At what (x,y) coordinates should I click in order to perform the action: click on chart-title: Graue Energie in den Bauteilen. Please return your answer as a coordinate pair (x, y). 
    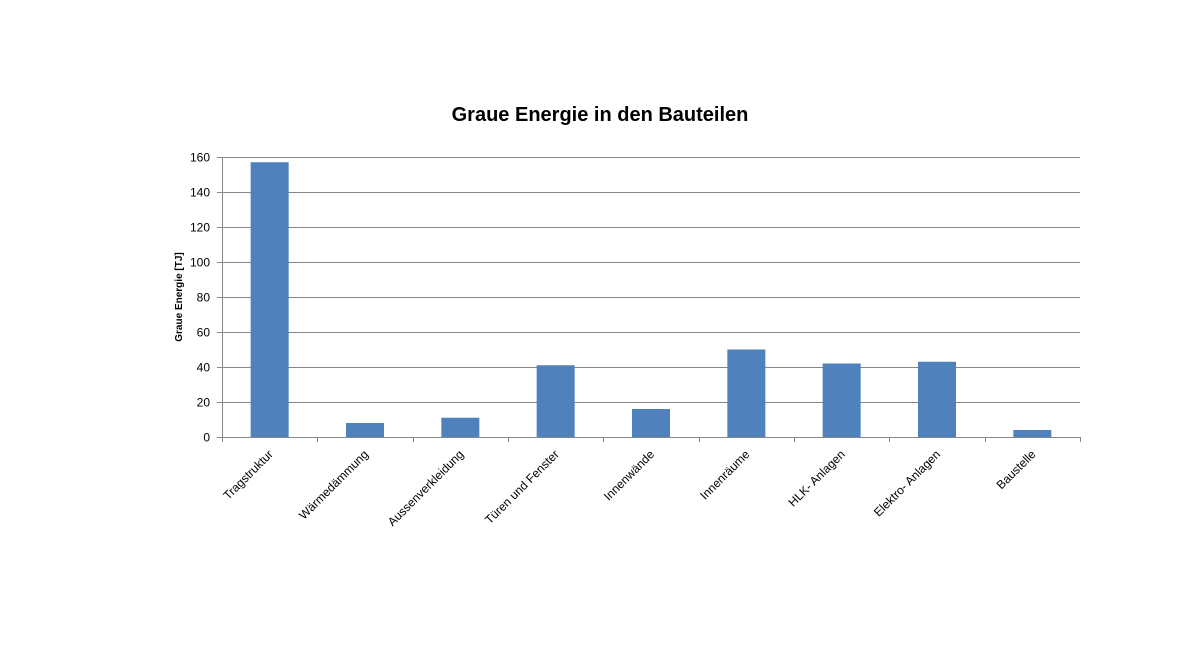
    Looking at the image, I should click on (600, 115).